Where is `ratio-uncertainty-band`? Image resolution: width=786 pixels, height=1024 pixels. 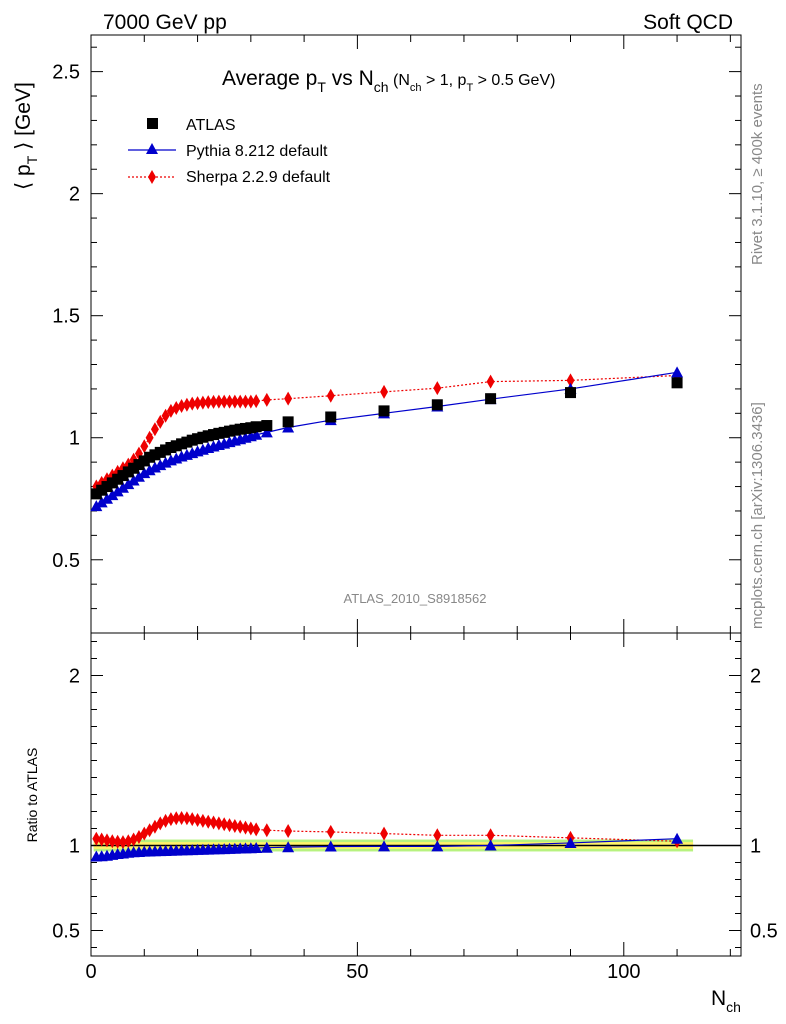 ratio-uncertainty-band is located at coordinates (416, 845).